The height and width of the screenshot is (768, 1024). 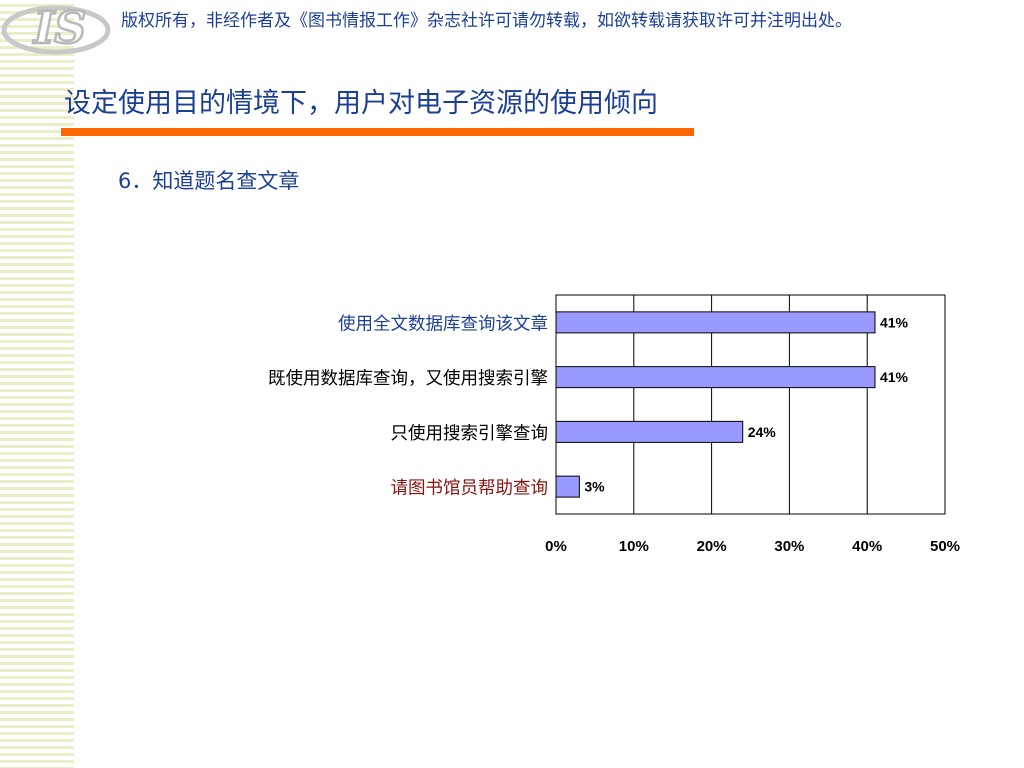 What do you see at coordinates (789, 546) in the screenshot?
I see `x-tick-label: 30%` at bounding box center [789, 546].